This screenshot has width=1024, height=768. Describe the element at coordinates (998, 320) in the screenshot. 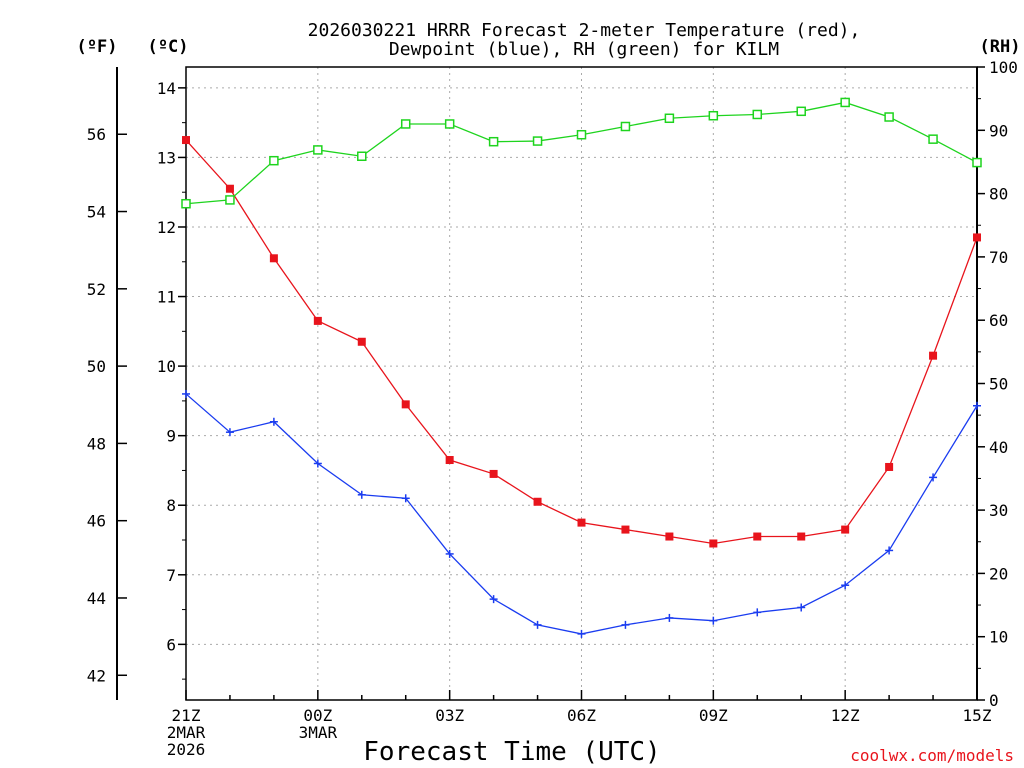

I see `rh-tick-label: 60` at that location.